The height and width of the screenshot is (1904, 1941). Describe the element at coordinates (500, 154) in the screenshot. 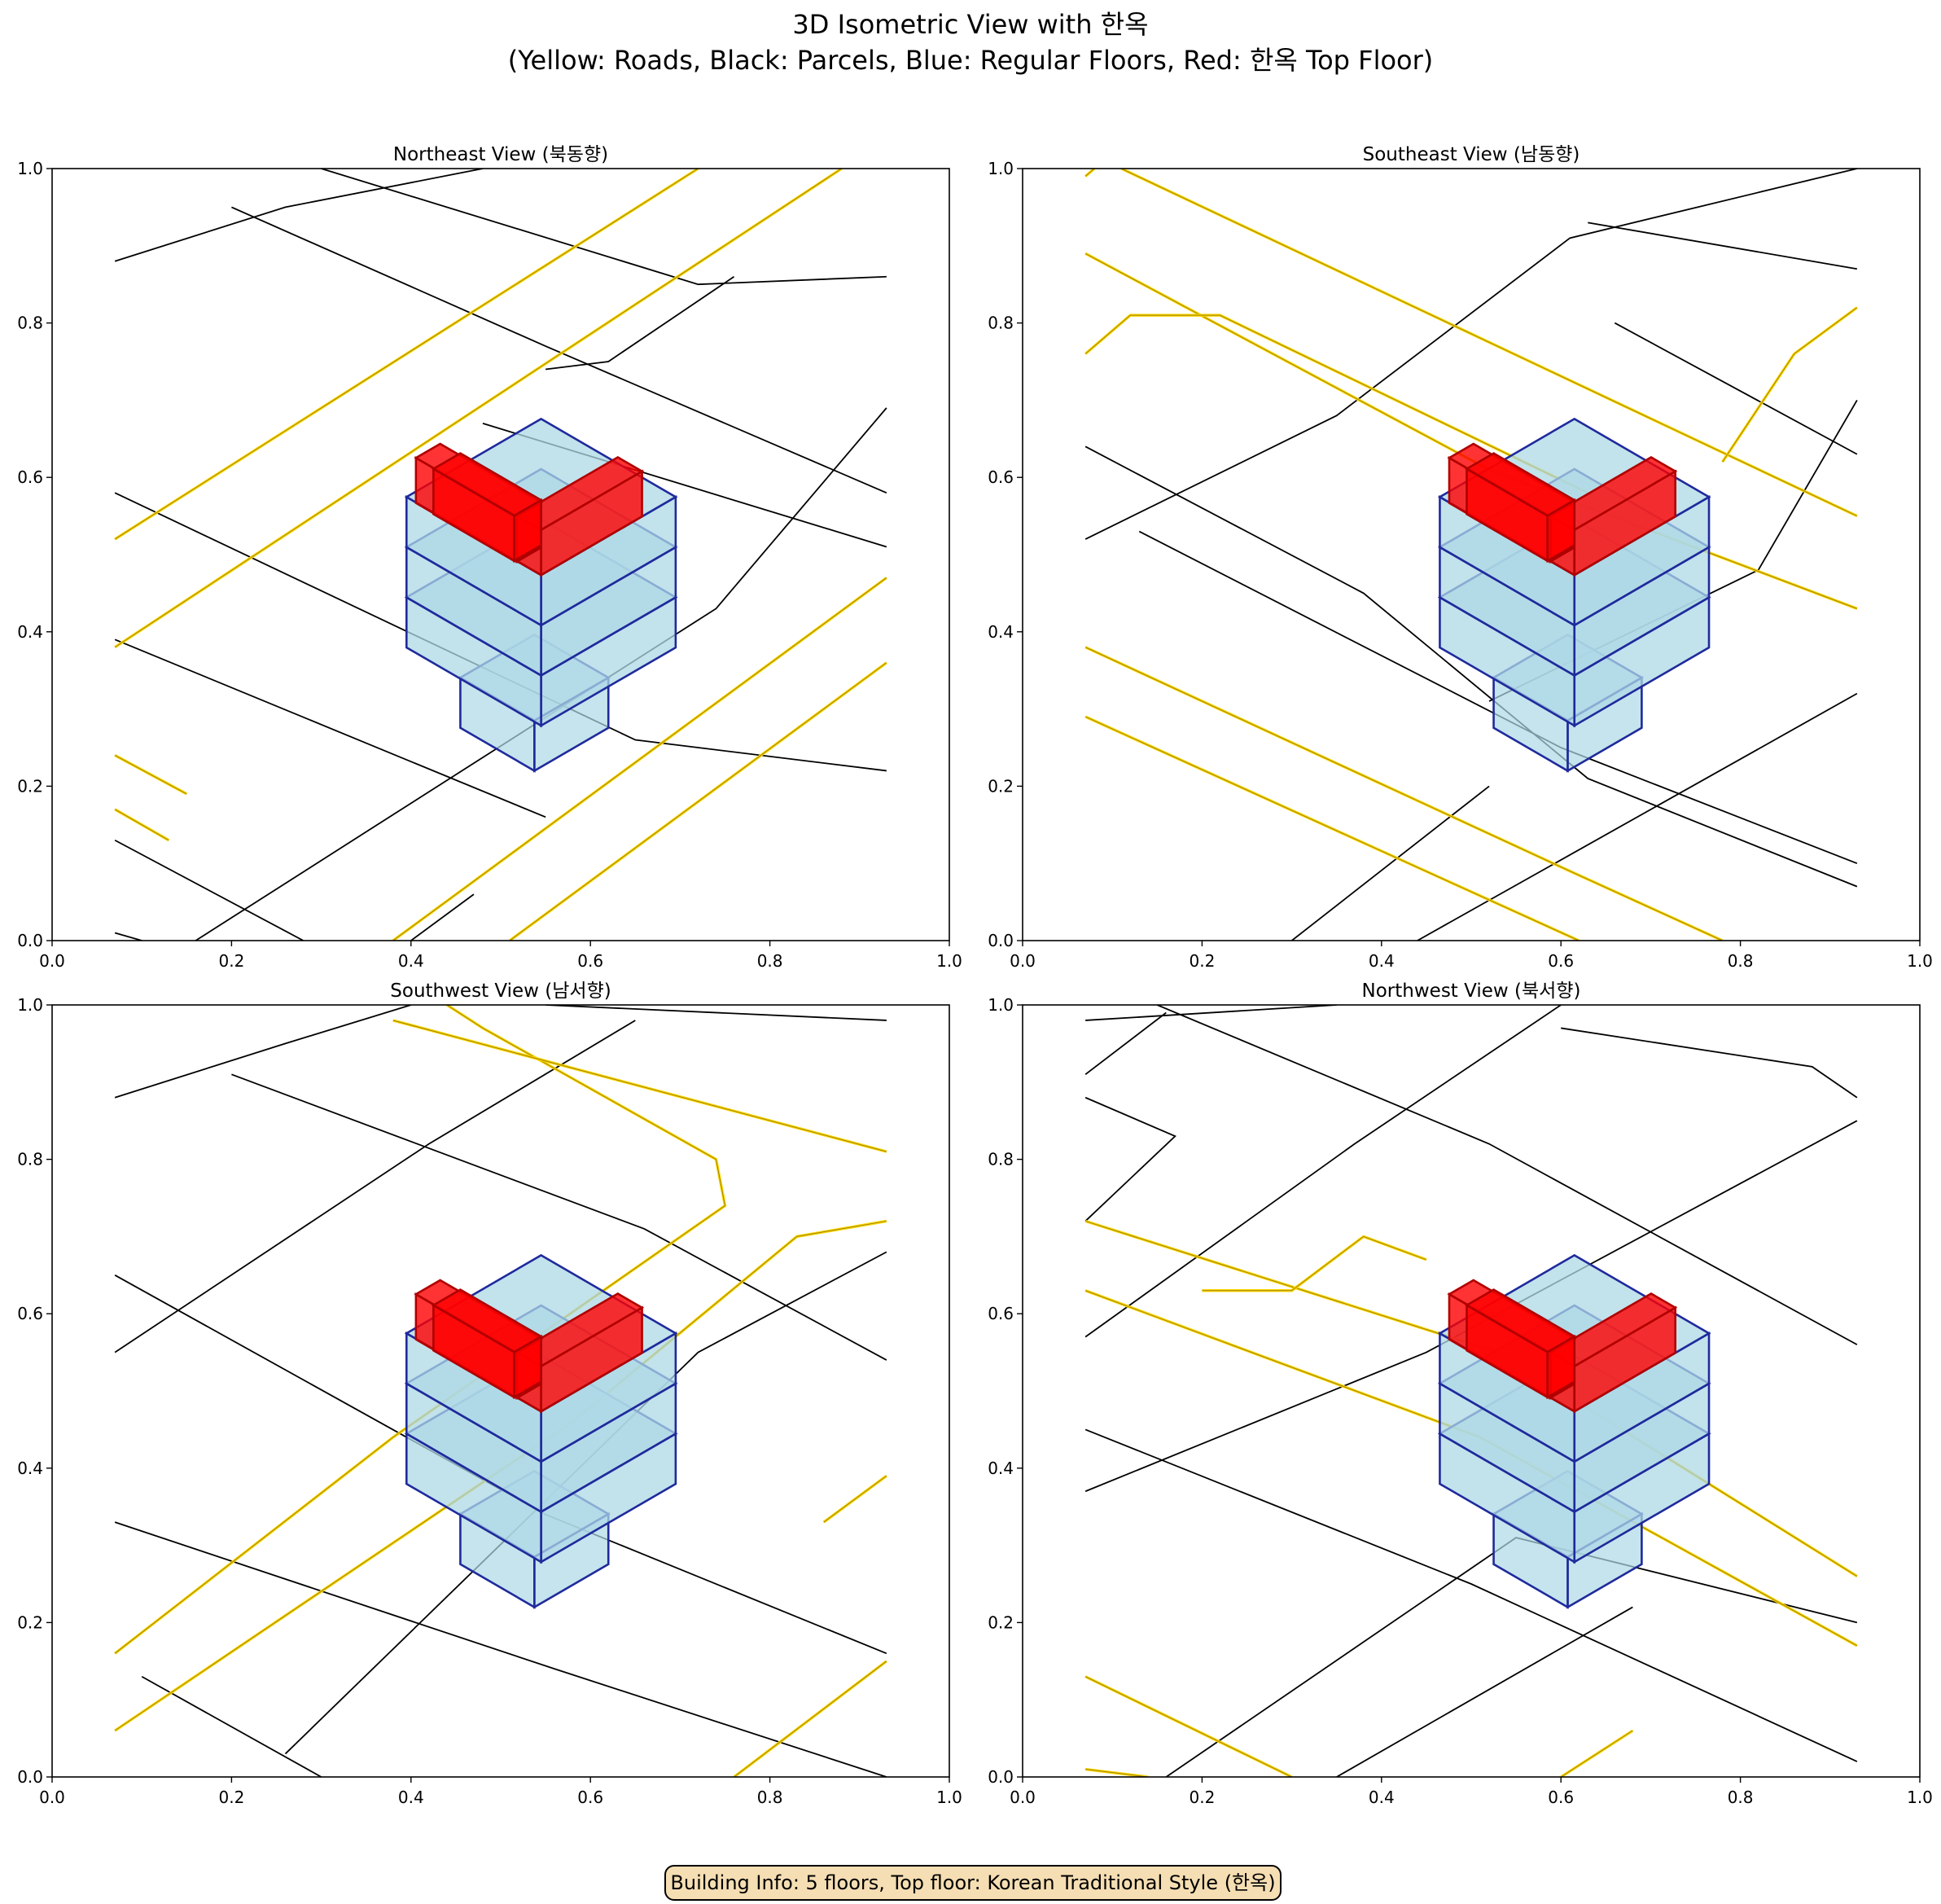

I see `panel-title: Northeast View (북동향)` at that location.